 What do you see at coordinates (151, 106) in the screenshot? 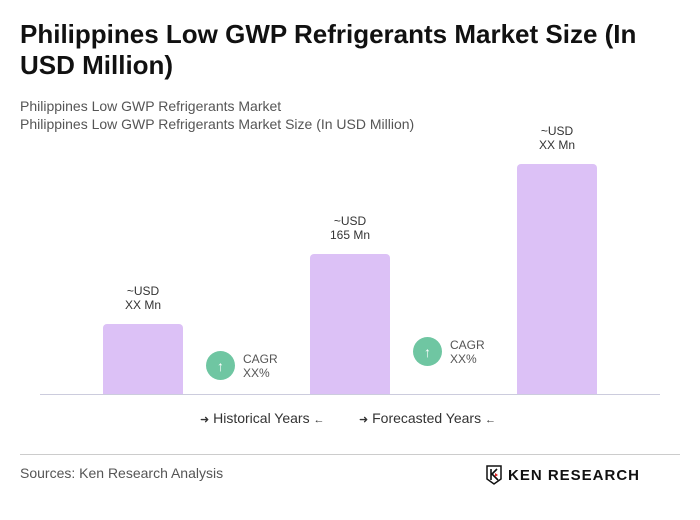
I see `subtitle: Philippines Low GWP Refrigerants Market` at bounding box center [151, 106].